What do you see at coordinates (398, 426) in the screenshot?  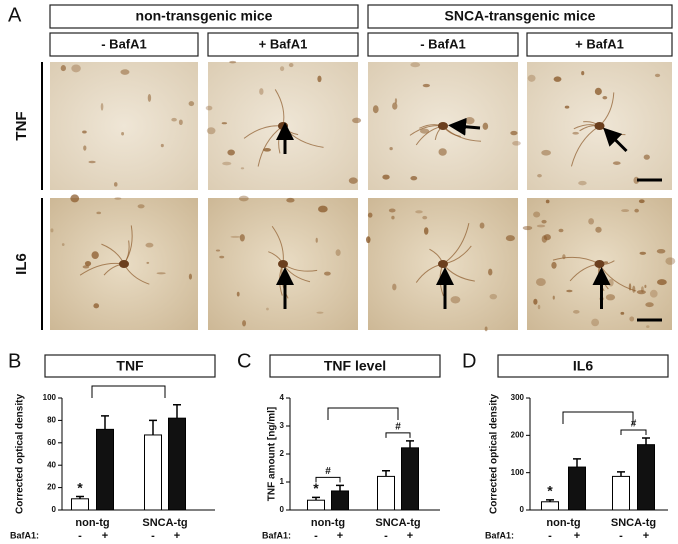 I see `annotation: #` at bounding box center [398, 426].